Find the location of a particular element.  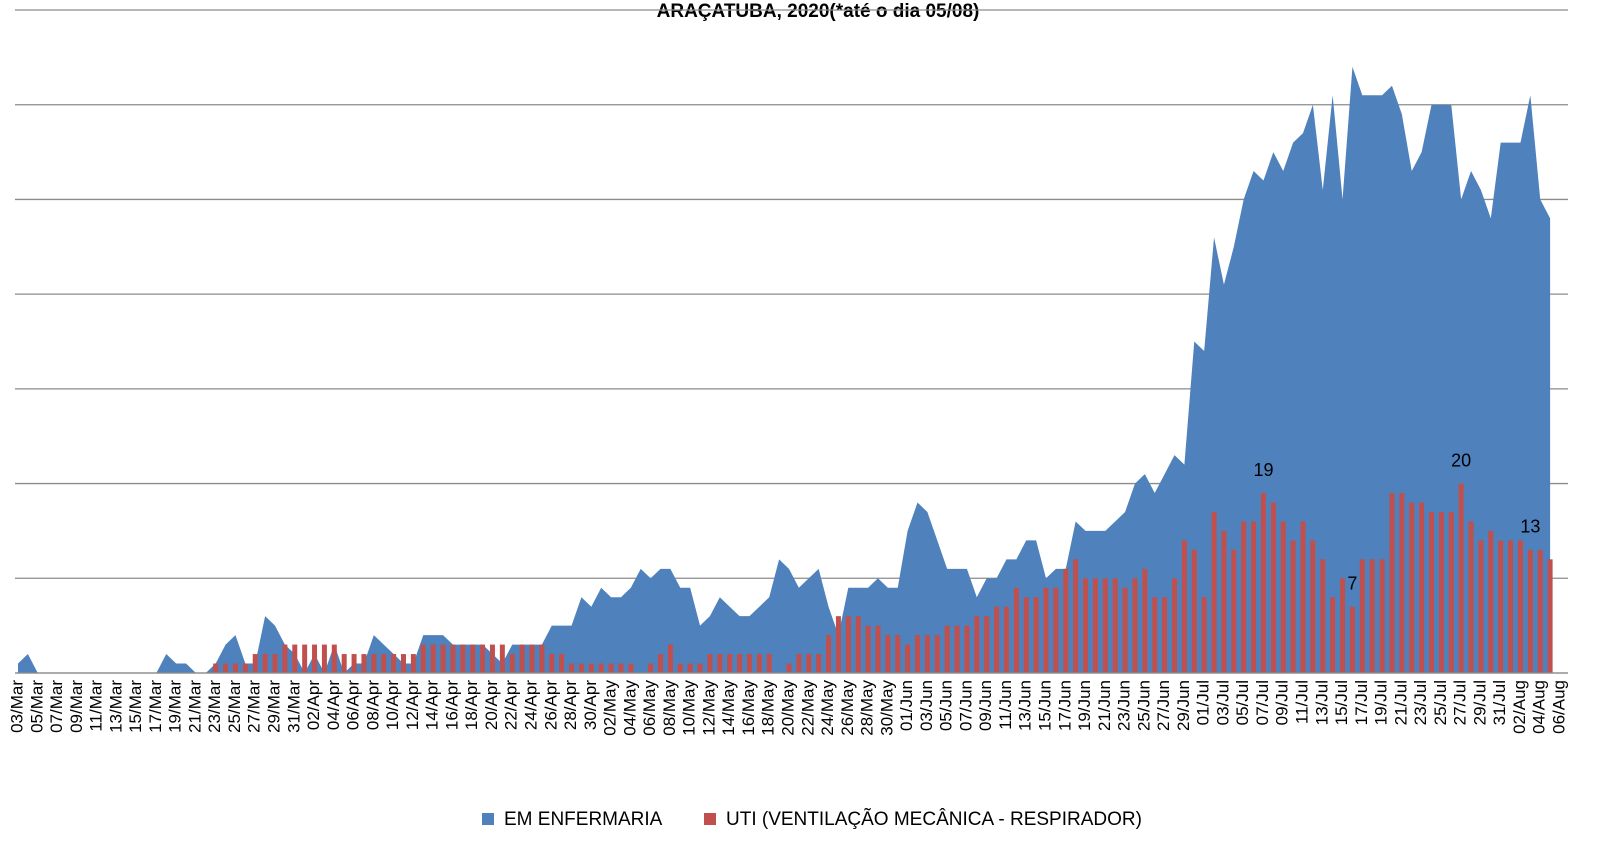

x-tick-label: 04/Apr is located at coordinates (333, 705).